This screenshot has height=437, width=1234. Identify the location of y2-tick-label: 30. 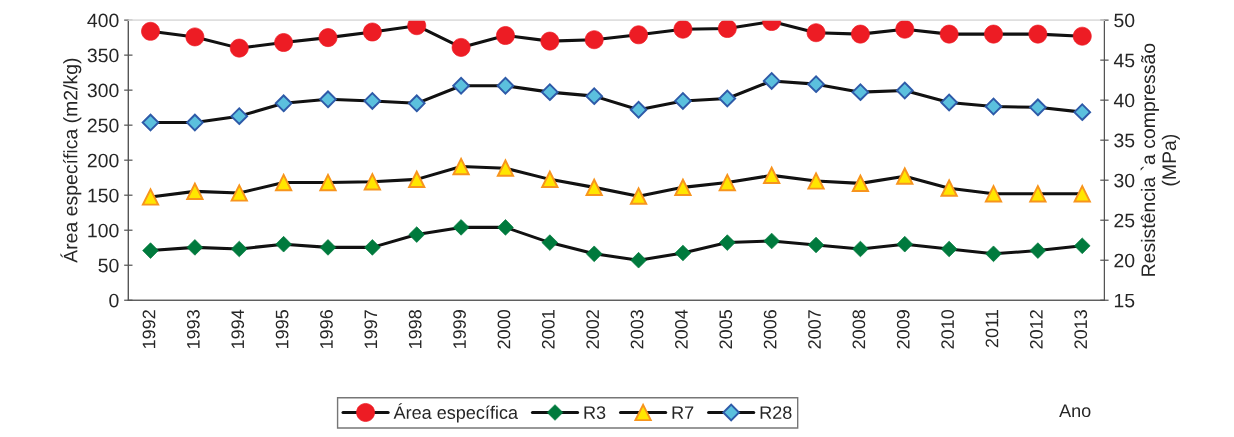
(1124, 180).